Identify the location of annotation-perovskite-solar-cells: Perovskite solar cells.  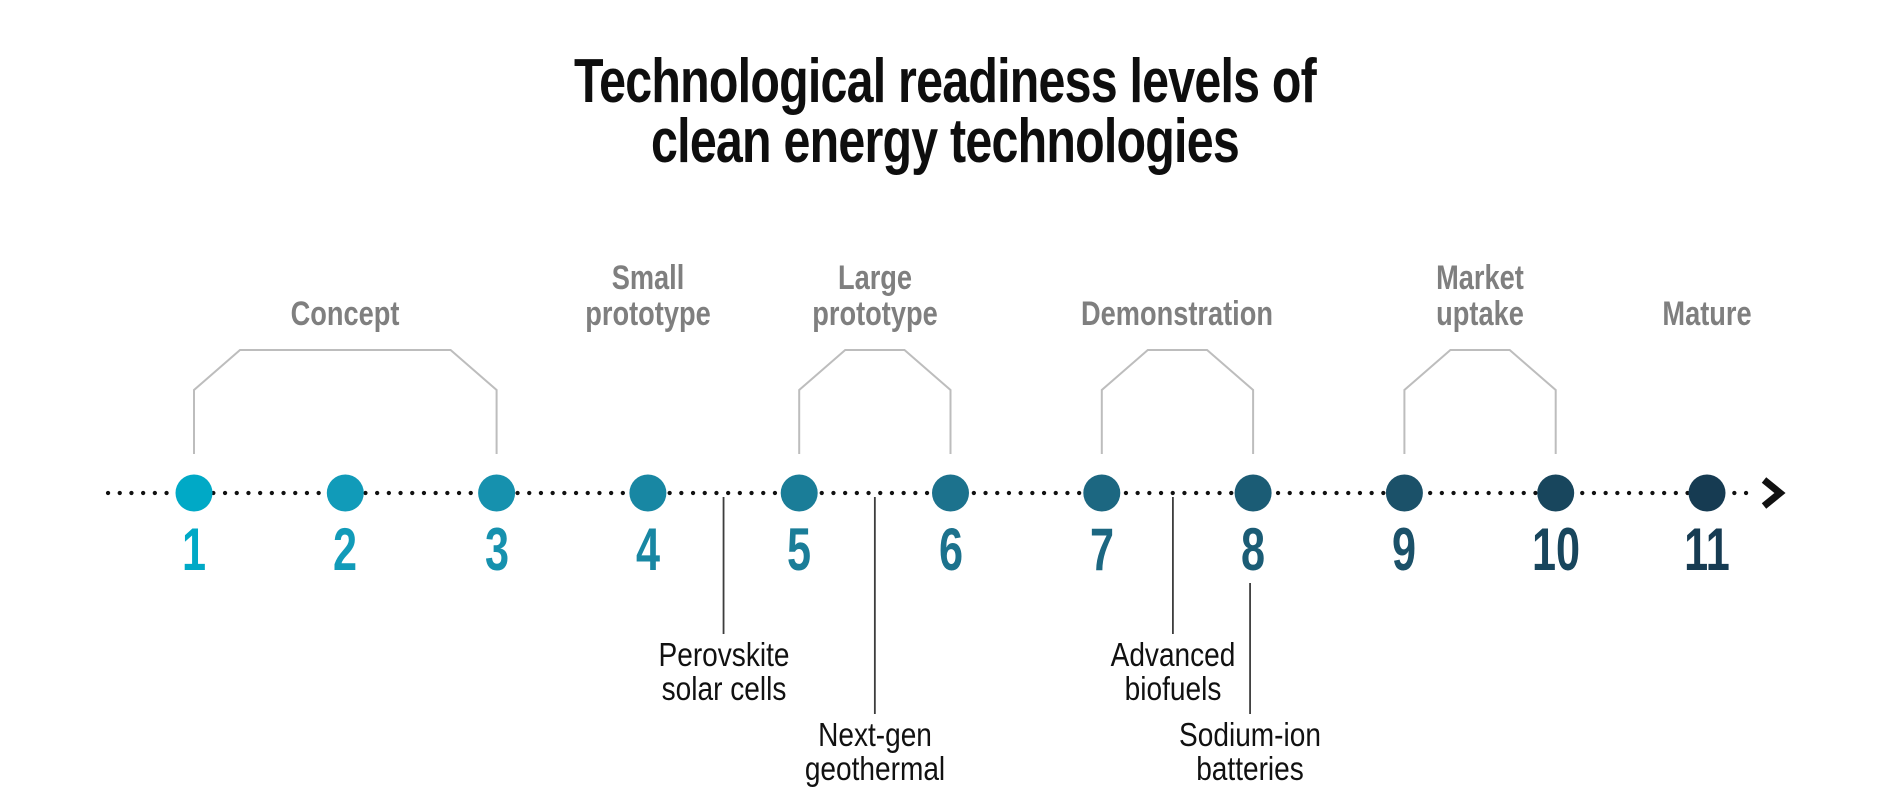
(724, 672).